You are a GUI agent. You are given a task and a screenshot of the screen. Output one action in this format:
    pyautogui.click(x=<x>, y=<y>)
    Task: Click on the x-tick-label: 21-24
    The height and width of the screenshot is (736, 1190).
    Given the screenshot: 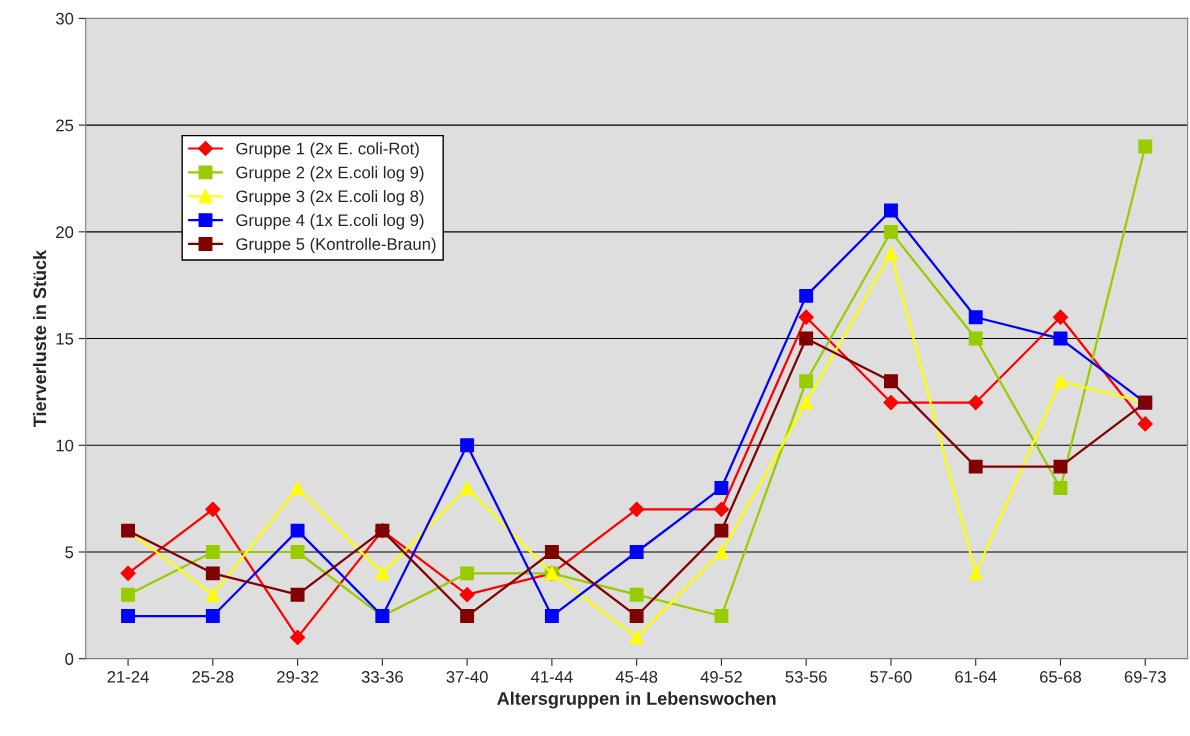 What is the action you would take?
    pyautogui.click(x=128, y=676)
    